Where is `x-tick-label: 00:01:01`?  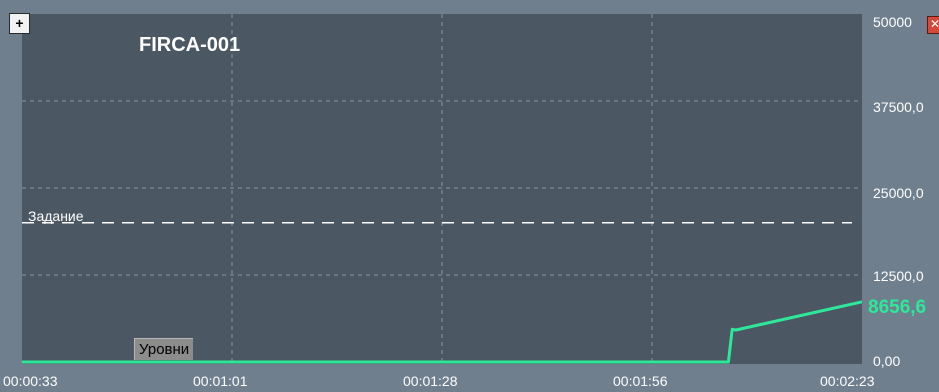 x-tick-label: 00:01:01 is located at coordinates (220, 381).